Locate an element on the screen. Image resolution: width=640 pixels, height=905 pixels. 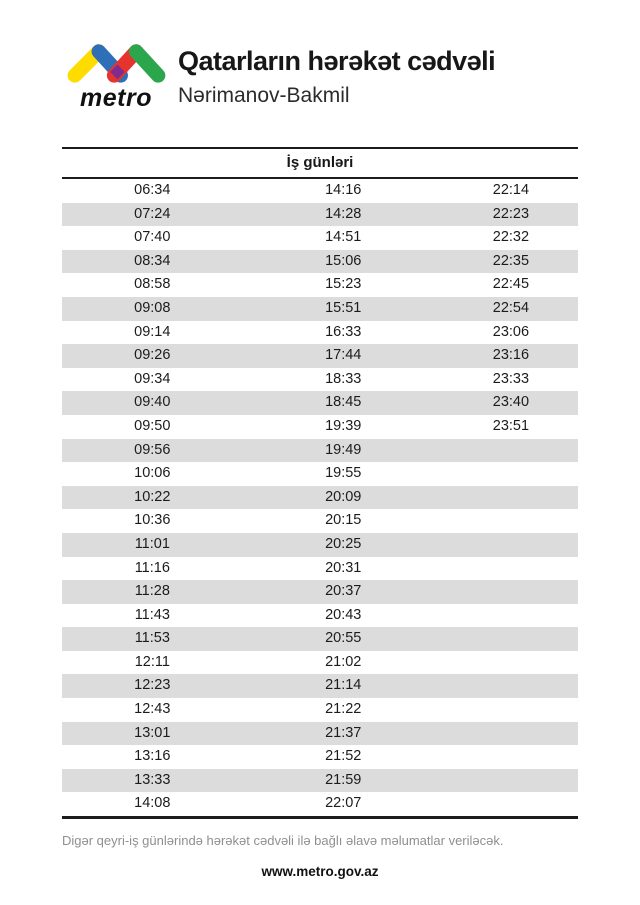
table-row: 07:40 14:51 22:32 is located at coordinates (320, 238).